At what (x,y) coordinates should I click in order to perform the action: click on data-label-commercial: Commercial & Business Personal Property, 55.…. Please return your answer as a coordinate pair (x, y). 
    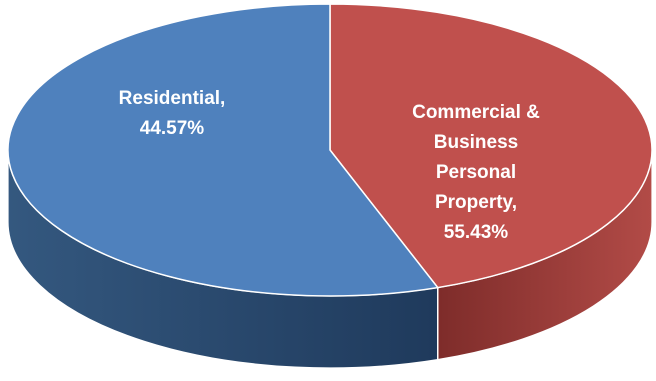
    Looking at the image, I should click on (476, 172).